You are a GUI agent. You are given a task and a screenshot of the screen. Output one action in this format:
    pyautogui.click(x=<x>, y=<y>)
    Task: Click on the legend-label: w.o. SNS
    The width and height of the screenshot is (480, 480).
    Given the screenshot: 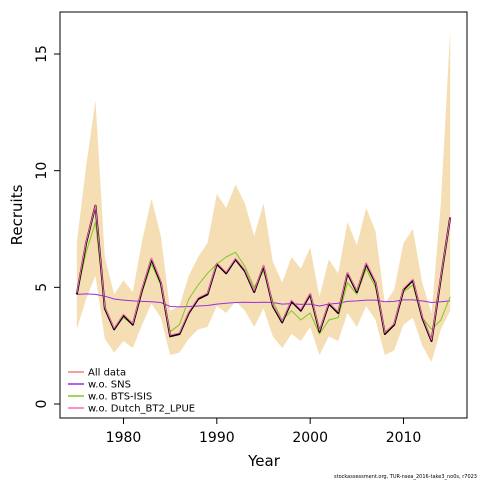 What is the action you would take?
    pyautogui.click(x=109, y=385)
    